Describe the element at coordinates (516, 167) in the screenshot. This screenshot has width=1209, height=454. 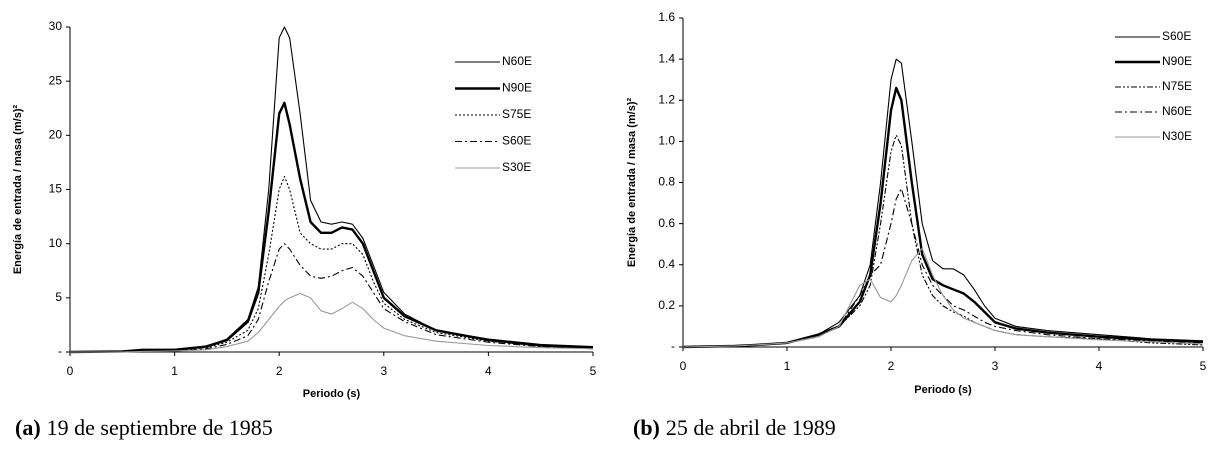
I see `legend-label: S30E` at that location.